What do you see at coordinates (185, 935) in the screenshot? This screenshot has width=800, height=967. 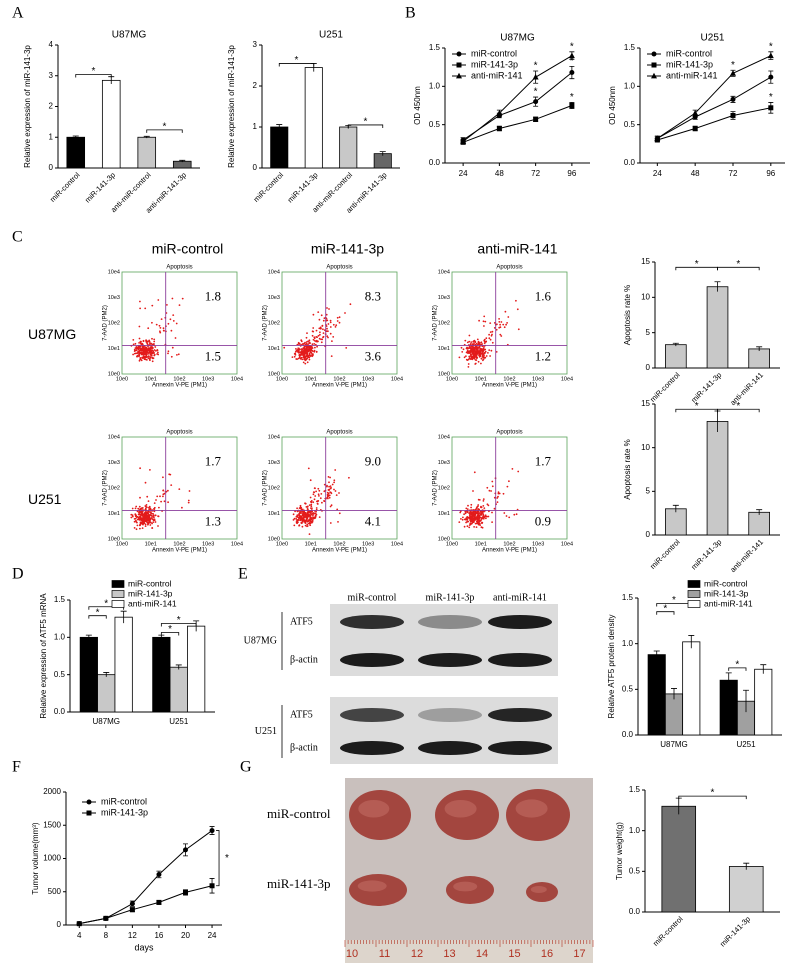 I see `x-tick-label: 20` at bounding box center [185, 935].